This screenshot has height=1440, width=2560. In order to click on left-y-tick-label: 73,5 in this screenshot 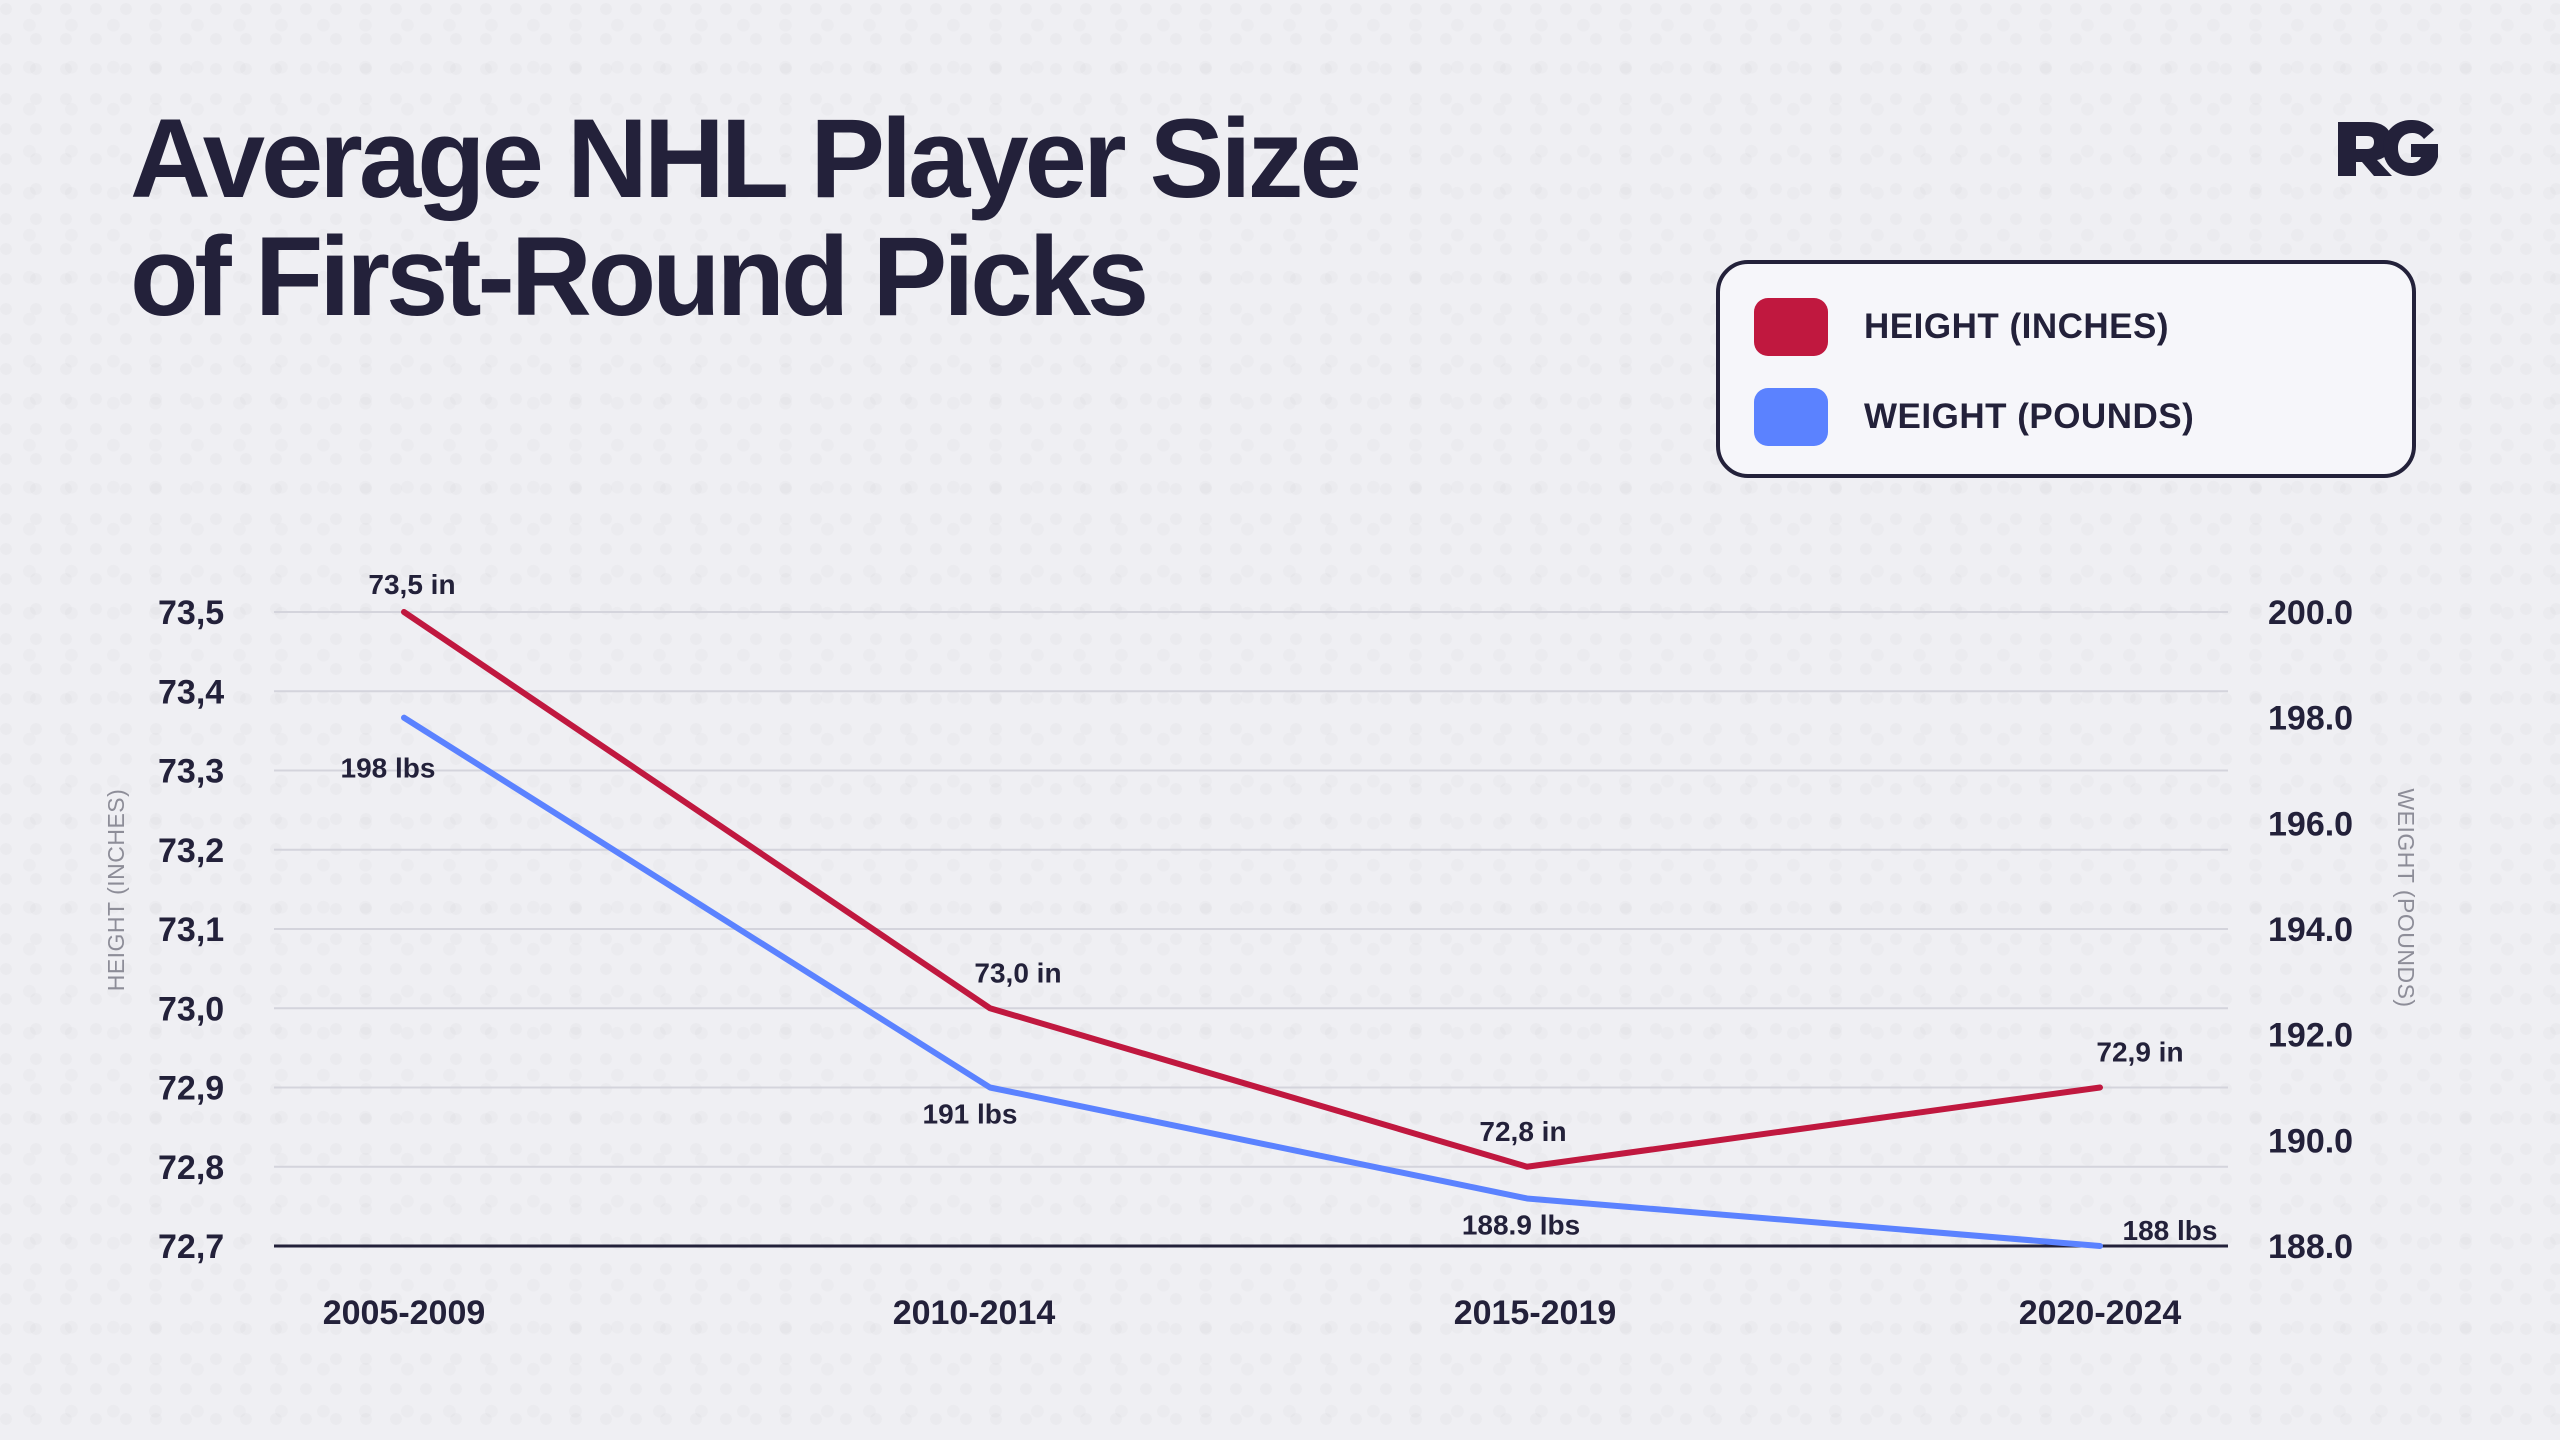, I will do `click(191, 613)`.